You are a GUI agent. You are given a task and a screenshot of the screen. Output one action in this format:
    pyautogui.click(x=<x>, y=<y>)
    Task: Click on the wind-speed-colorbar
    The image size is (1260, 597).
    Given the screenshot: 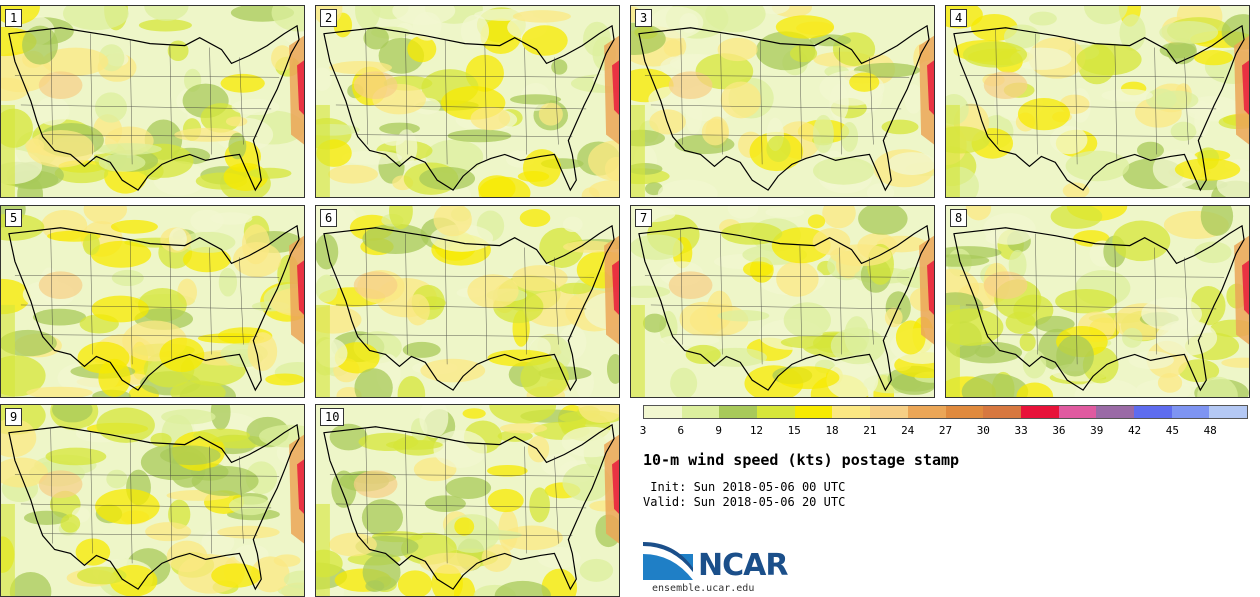 What is the action you would take?
    pyautogui.click(x=945, y=412)
    